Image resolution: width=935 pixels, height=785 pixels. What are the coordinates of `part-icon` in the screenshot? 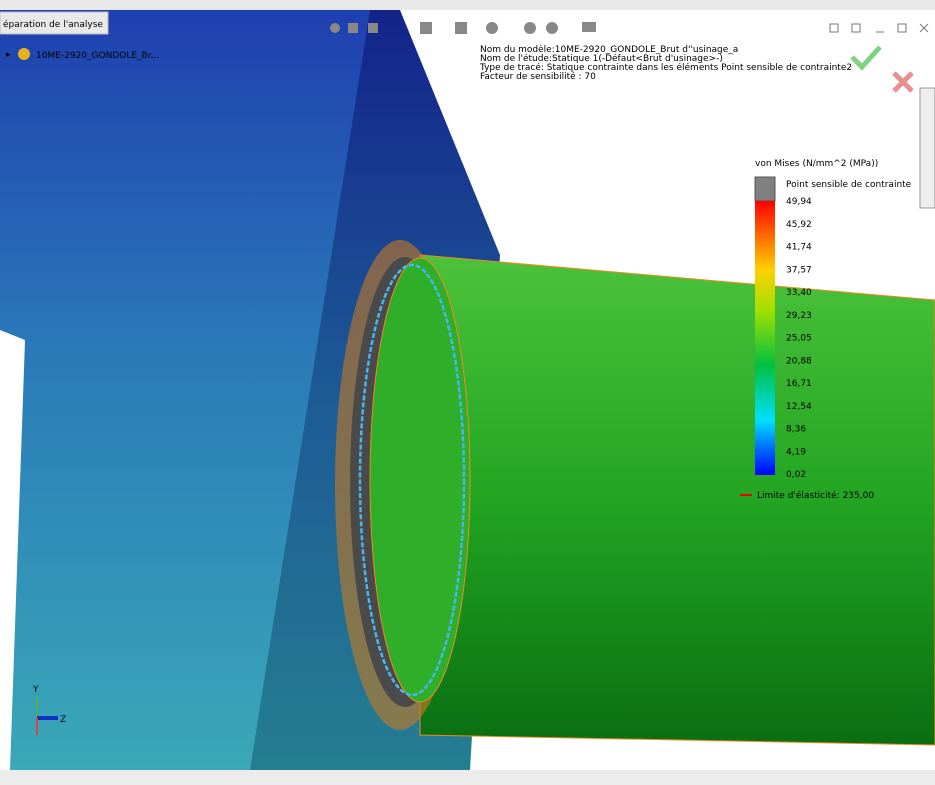 It's located at (24, 54).